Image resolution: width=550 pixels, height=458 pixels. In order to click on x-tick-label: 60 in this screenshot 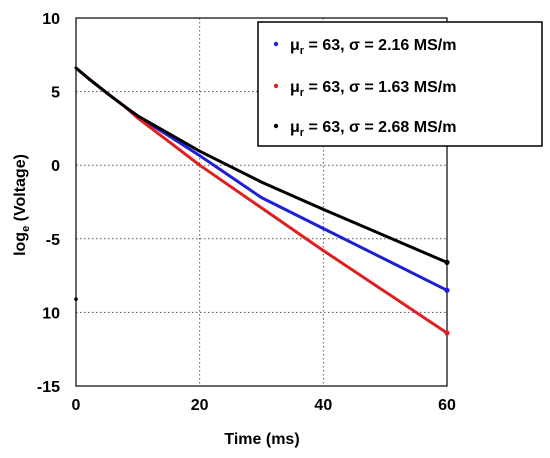, I will do `click(447, 405)`.